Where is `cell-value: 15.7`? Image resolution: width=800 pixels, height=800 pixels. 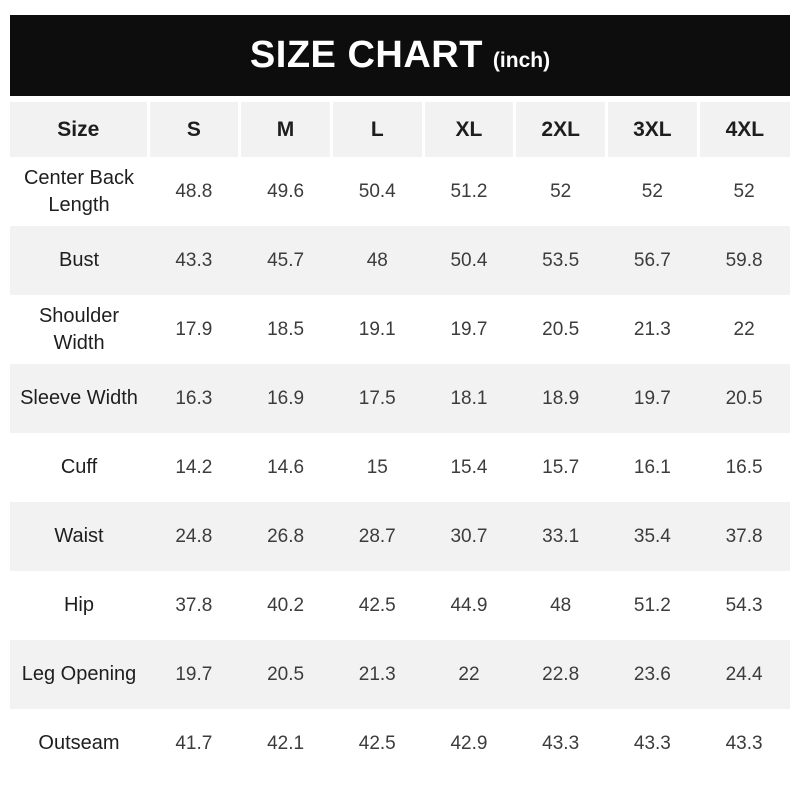 cell-value: 15.7 is located at coordinates (561, 467).